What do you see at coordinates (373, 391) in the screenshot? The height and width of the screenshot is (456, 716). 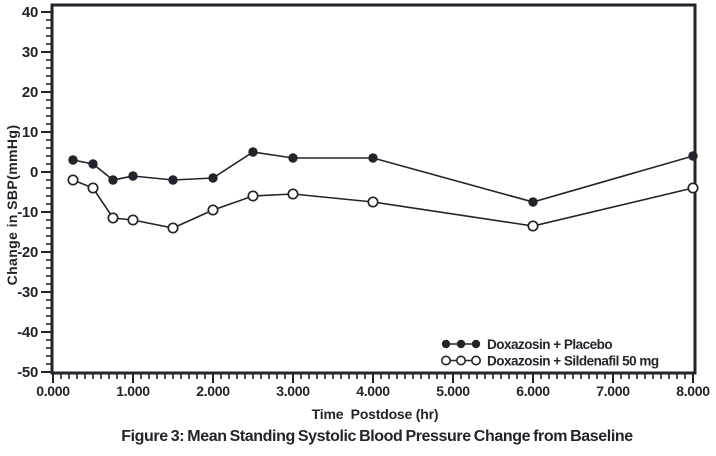 I see `x-tick-label: 4.000` at bounding box center [373, 391].